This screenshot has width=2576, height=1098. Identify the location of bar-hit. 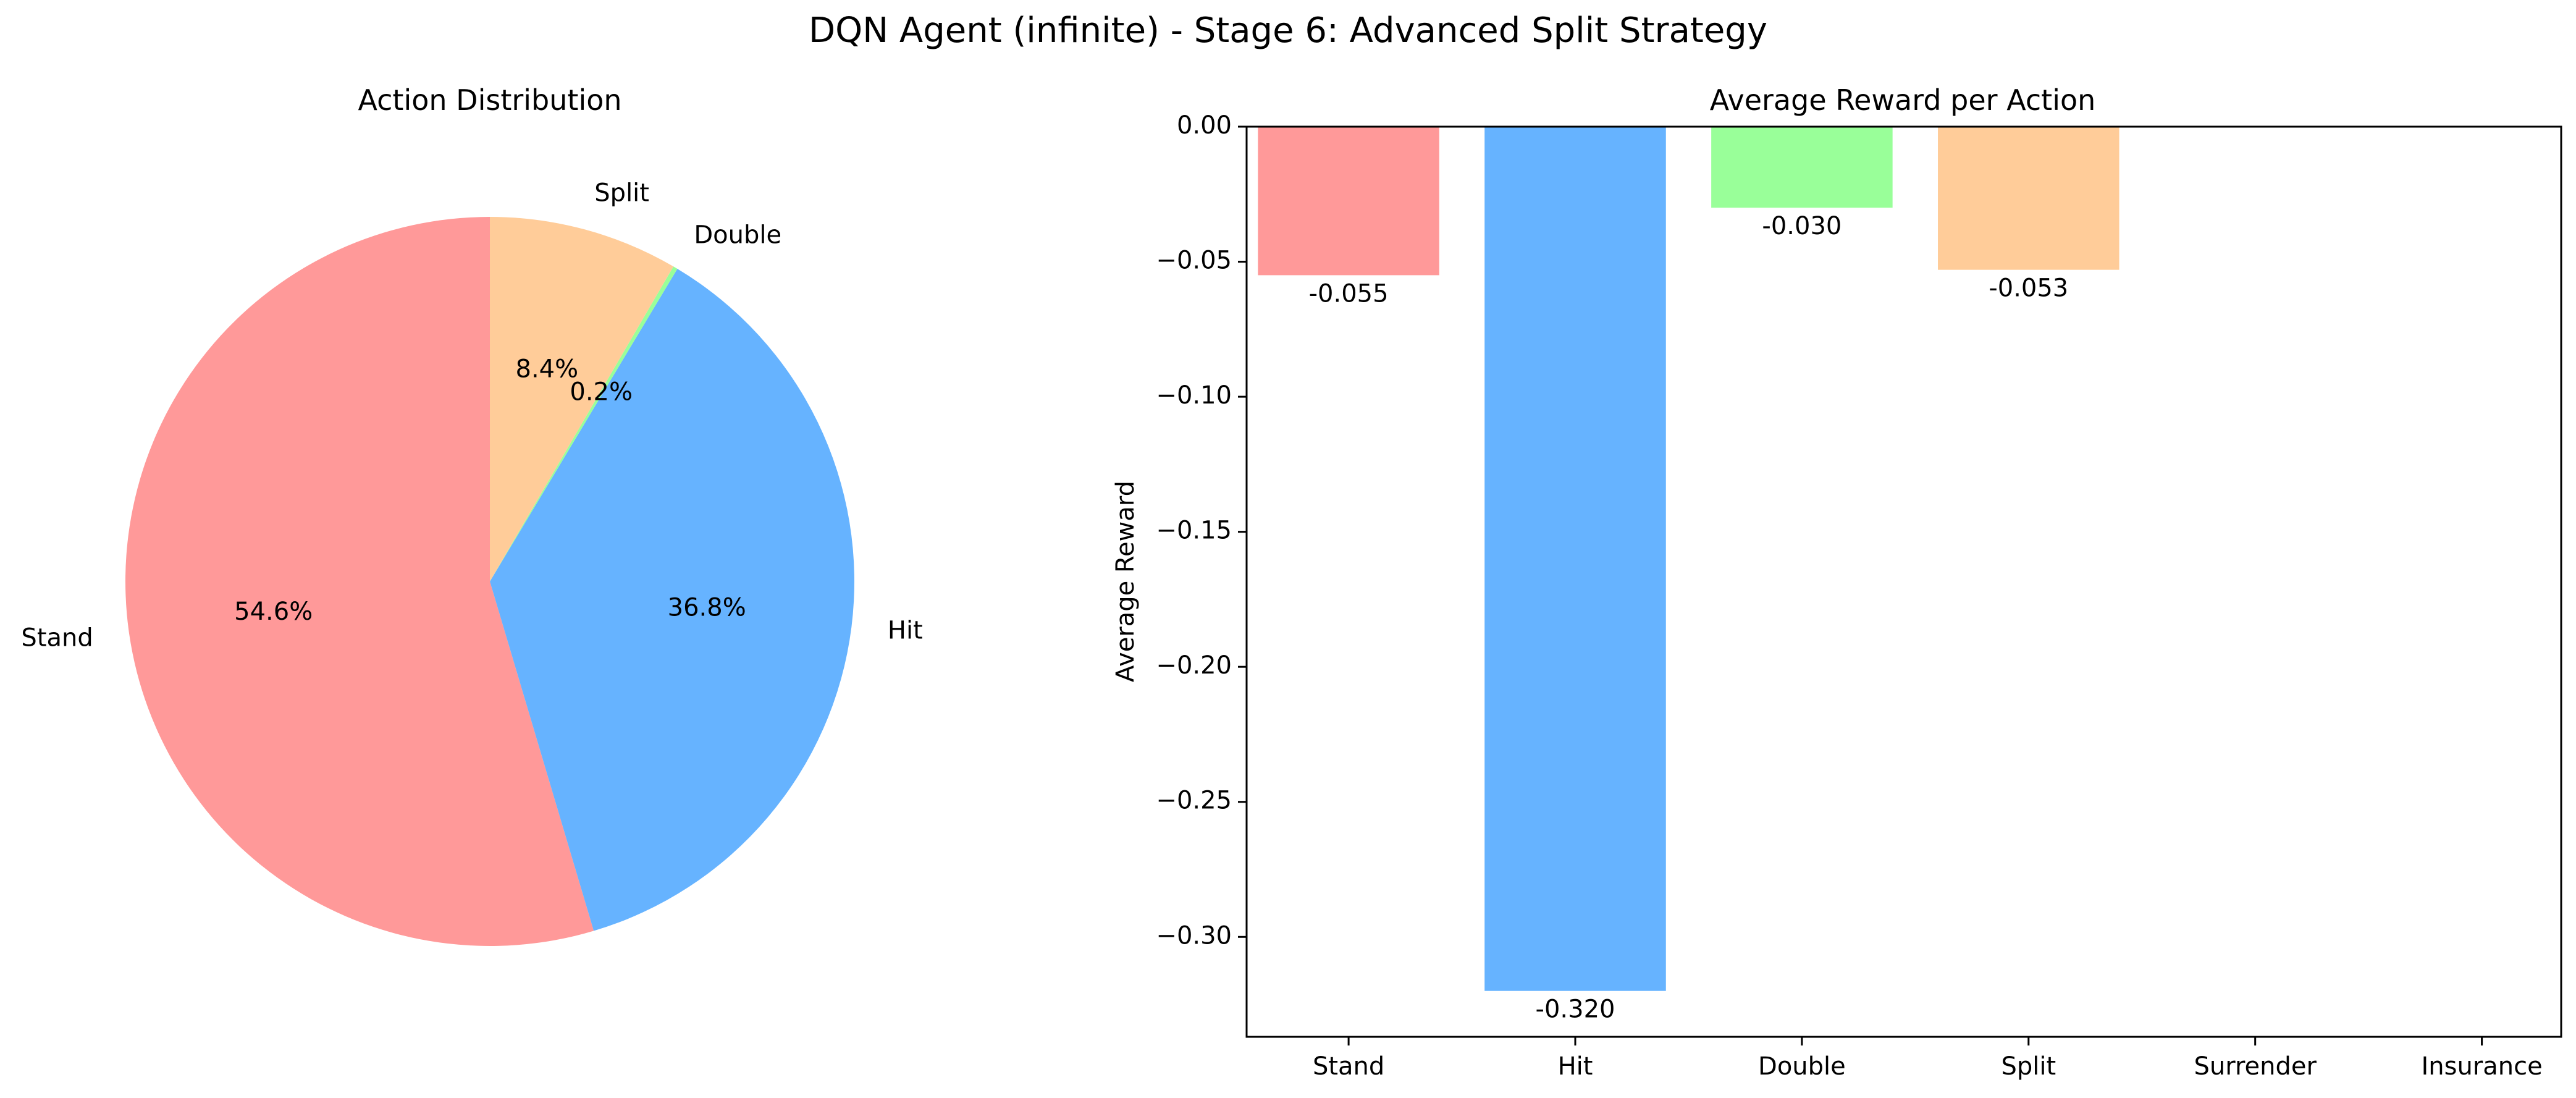
(1575, 559).